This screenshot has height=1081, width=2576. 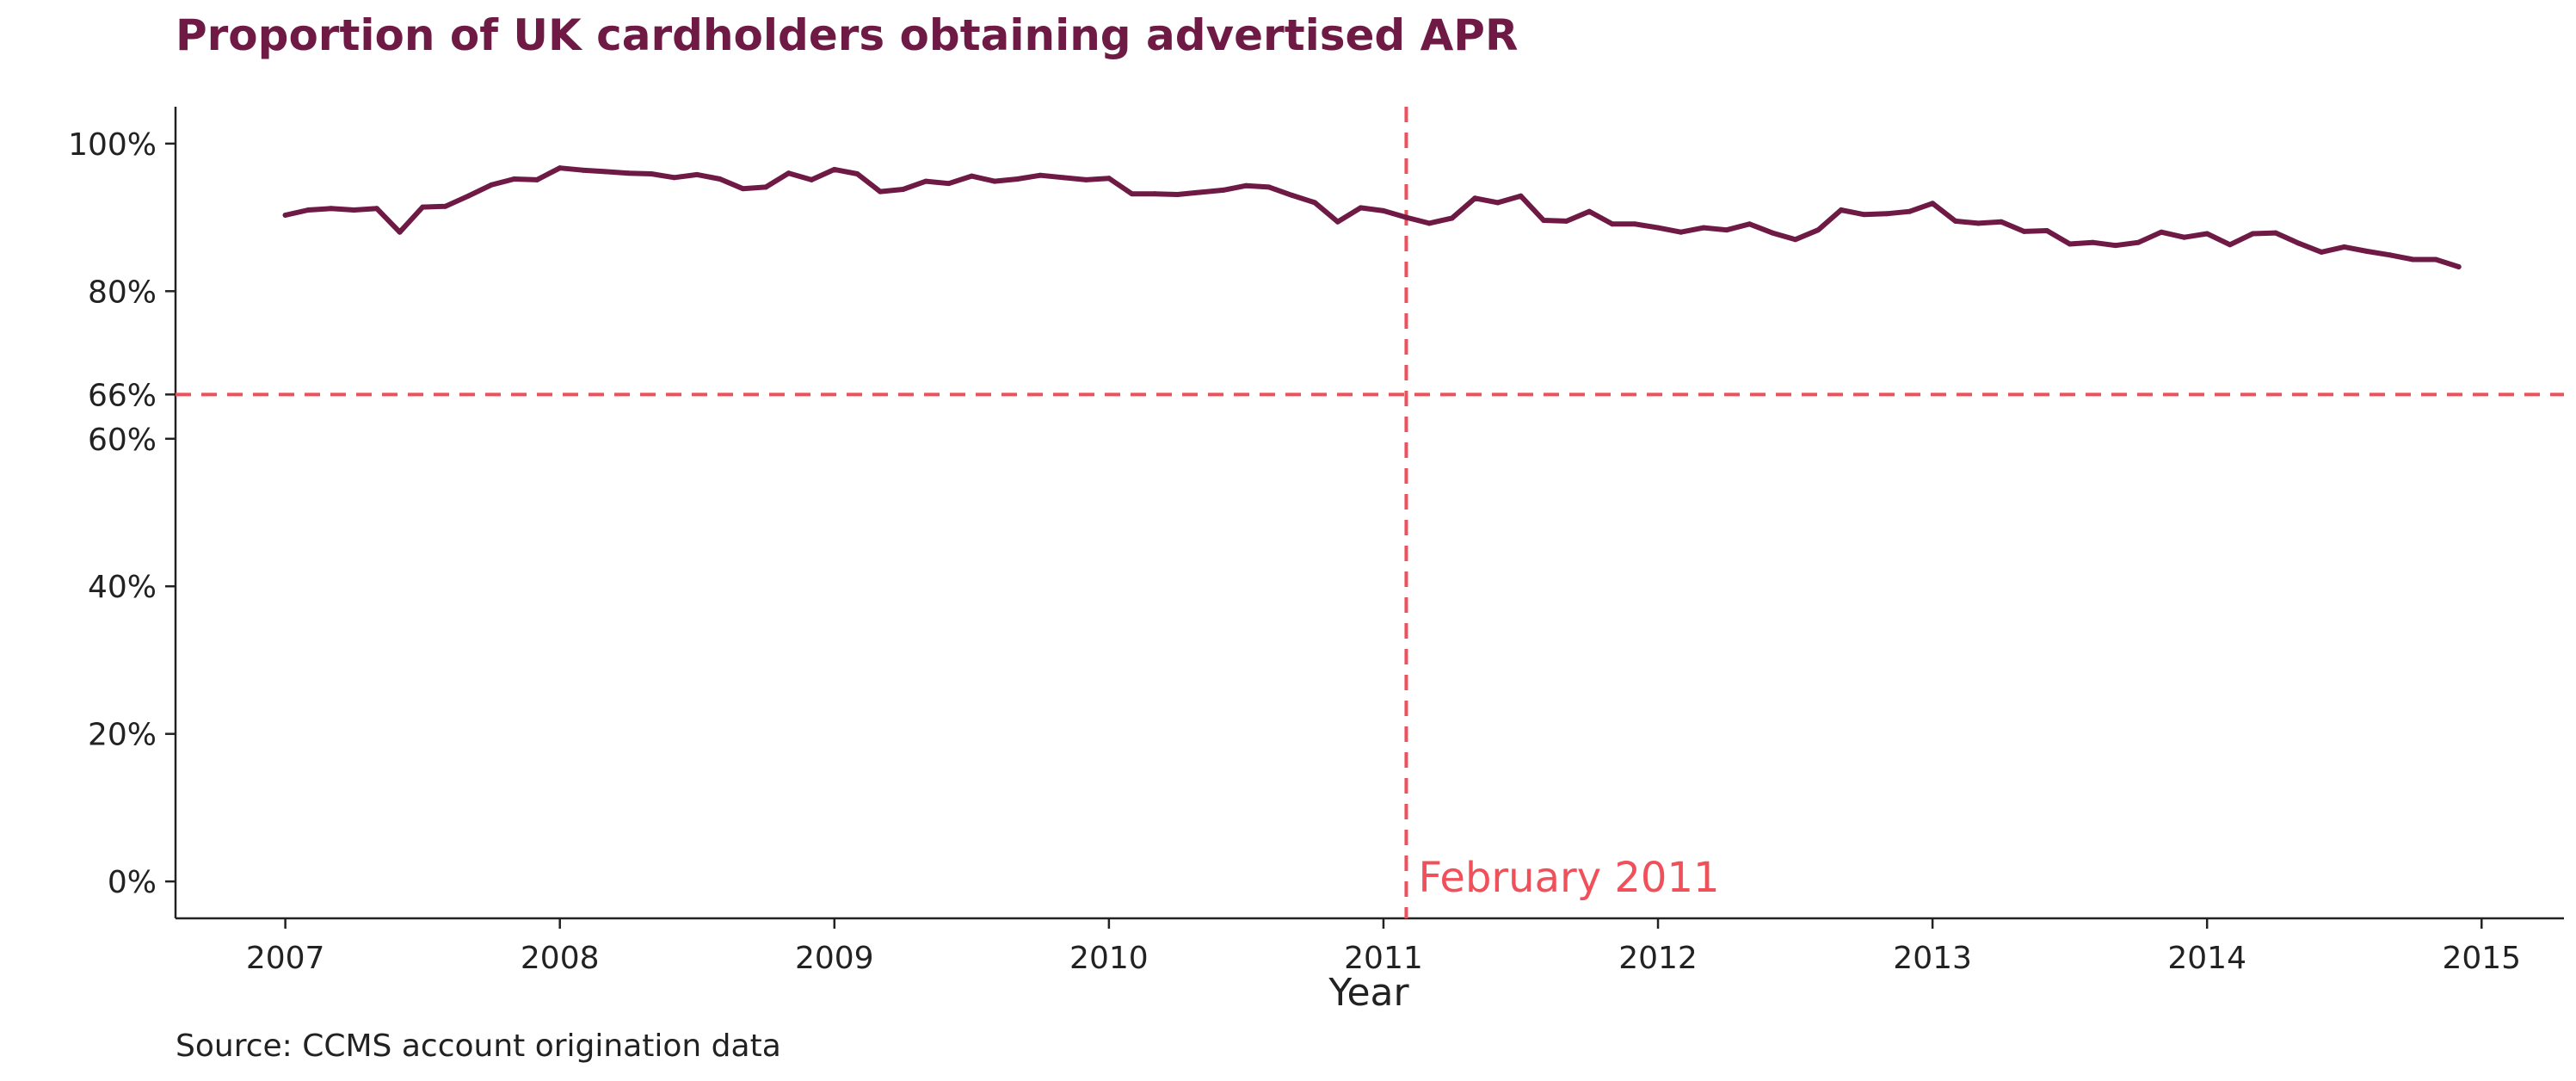 What do you see at coordinates (122, 292) in the screenshot?
I see `y-tick-label: 80%` at bounding box center [122, 292].